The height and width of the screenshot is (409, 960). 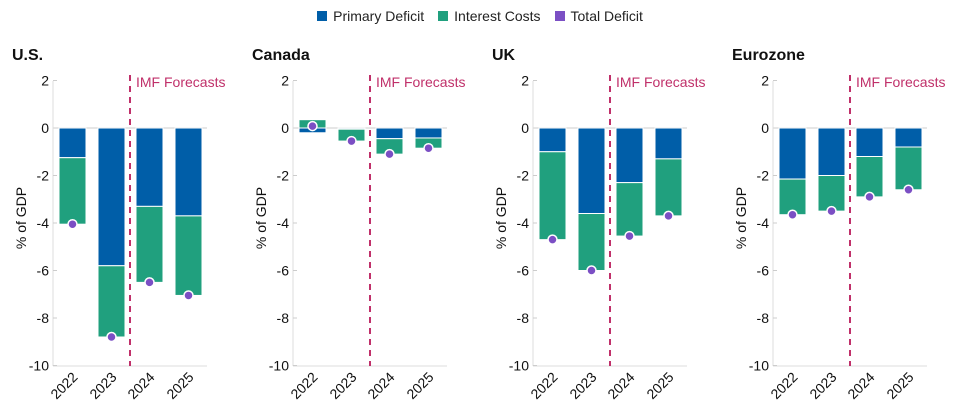 I want to click on legend-item: Primary Deficit, so click(x=370, y=16).